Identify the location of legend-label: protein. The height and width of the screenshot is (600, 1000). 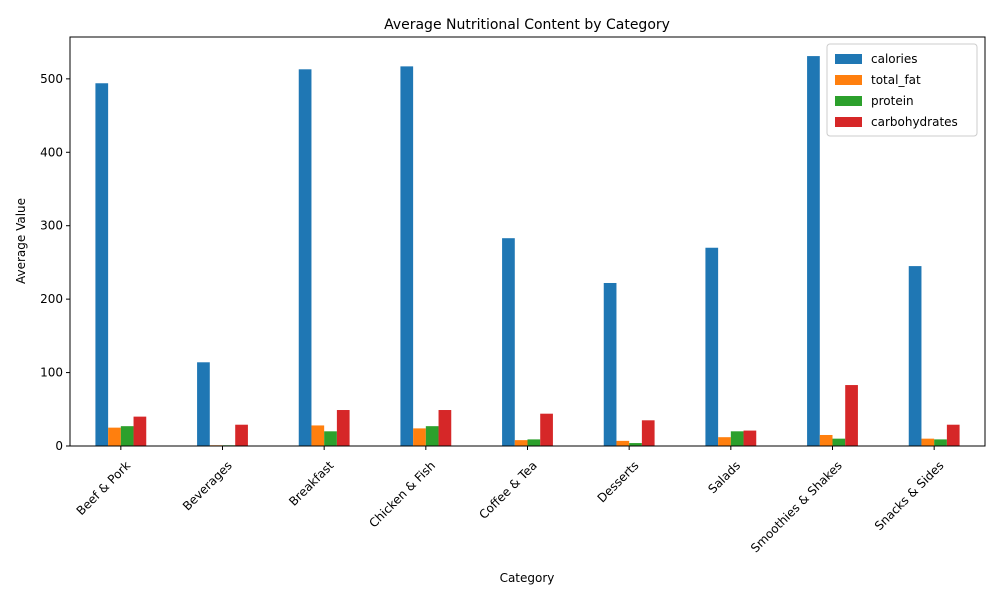
(892, 101).